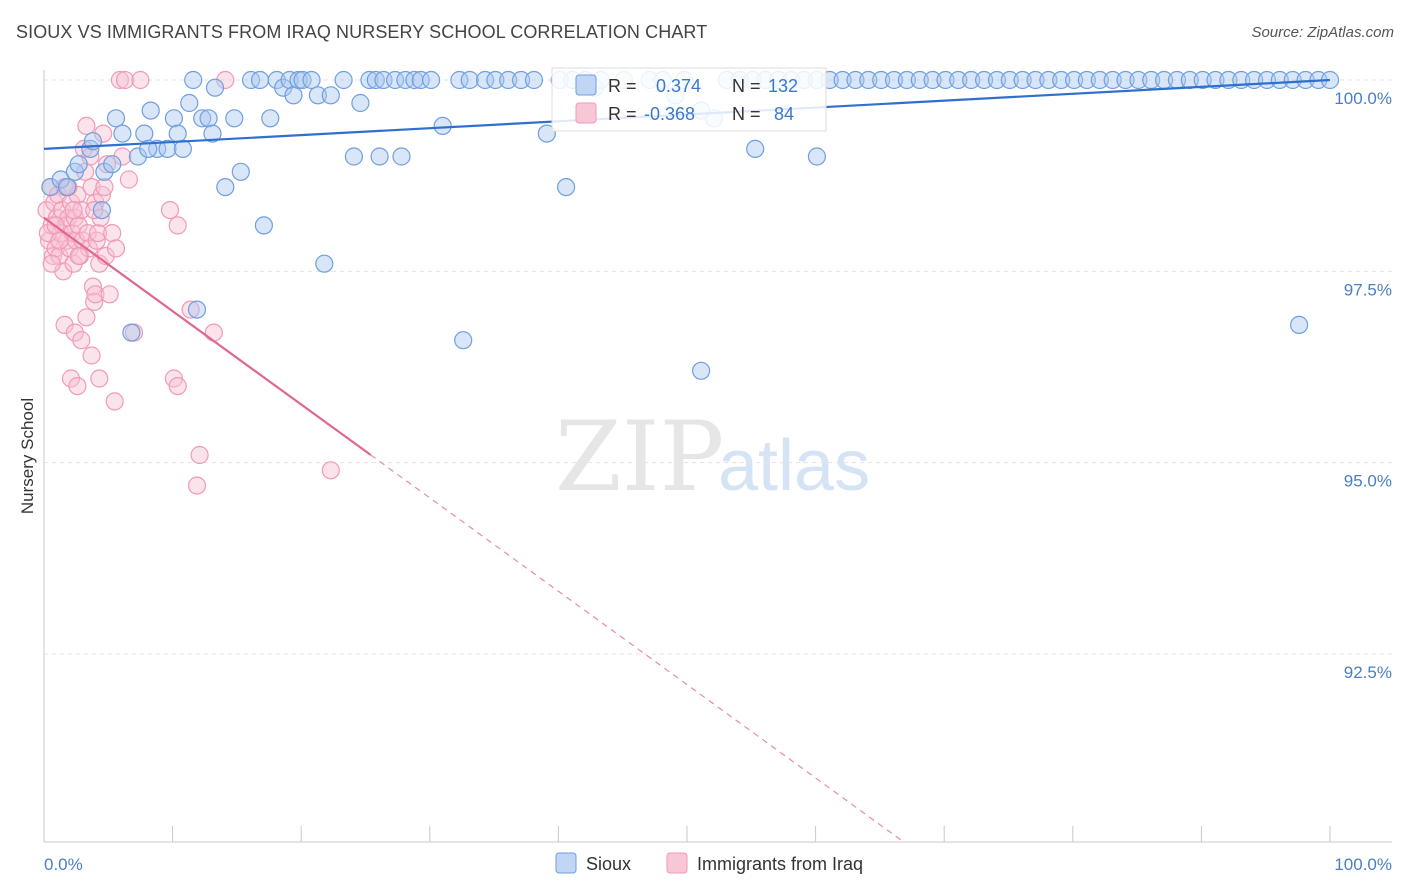 Image resolution: width=1406 pixels, height=892 pixels. Describe the element at coordinates (608, 864) in the screenshot. I see `legend-sioux-label: Sioux` at that location.